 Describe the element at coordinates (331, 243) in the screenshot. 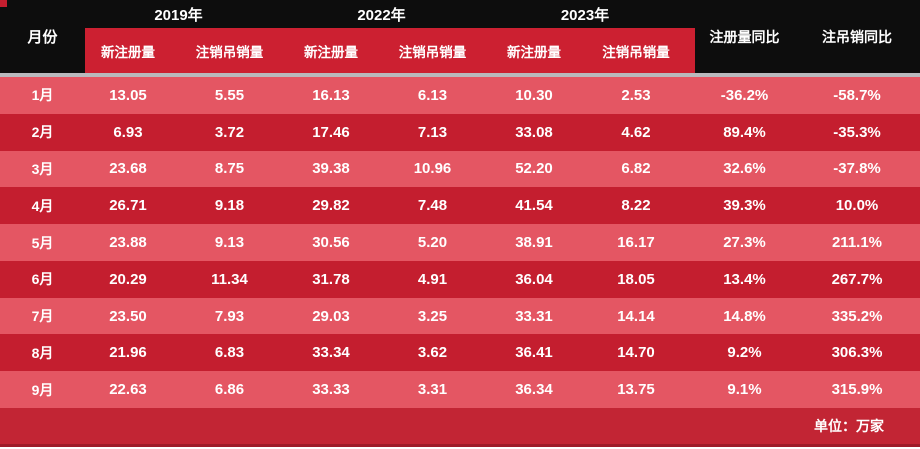

I see `value-cell-2022-new: 30.56` at that location.